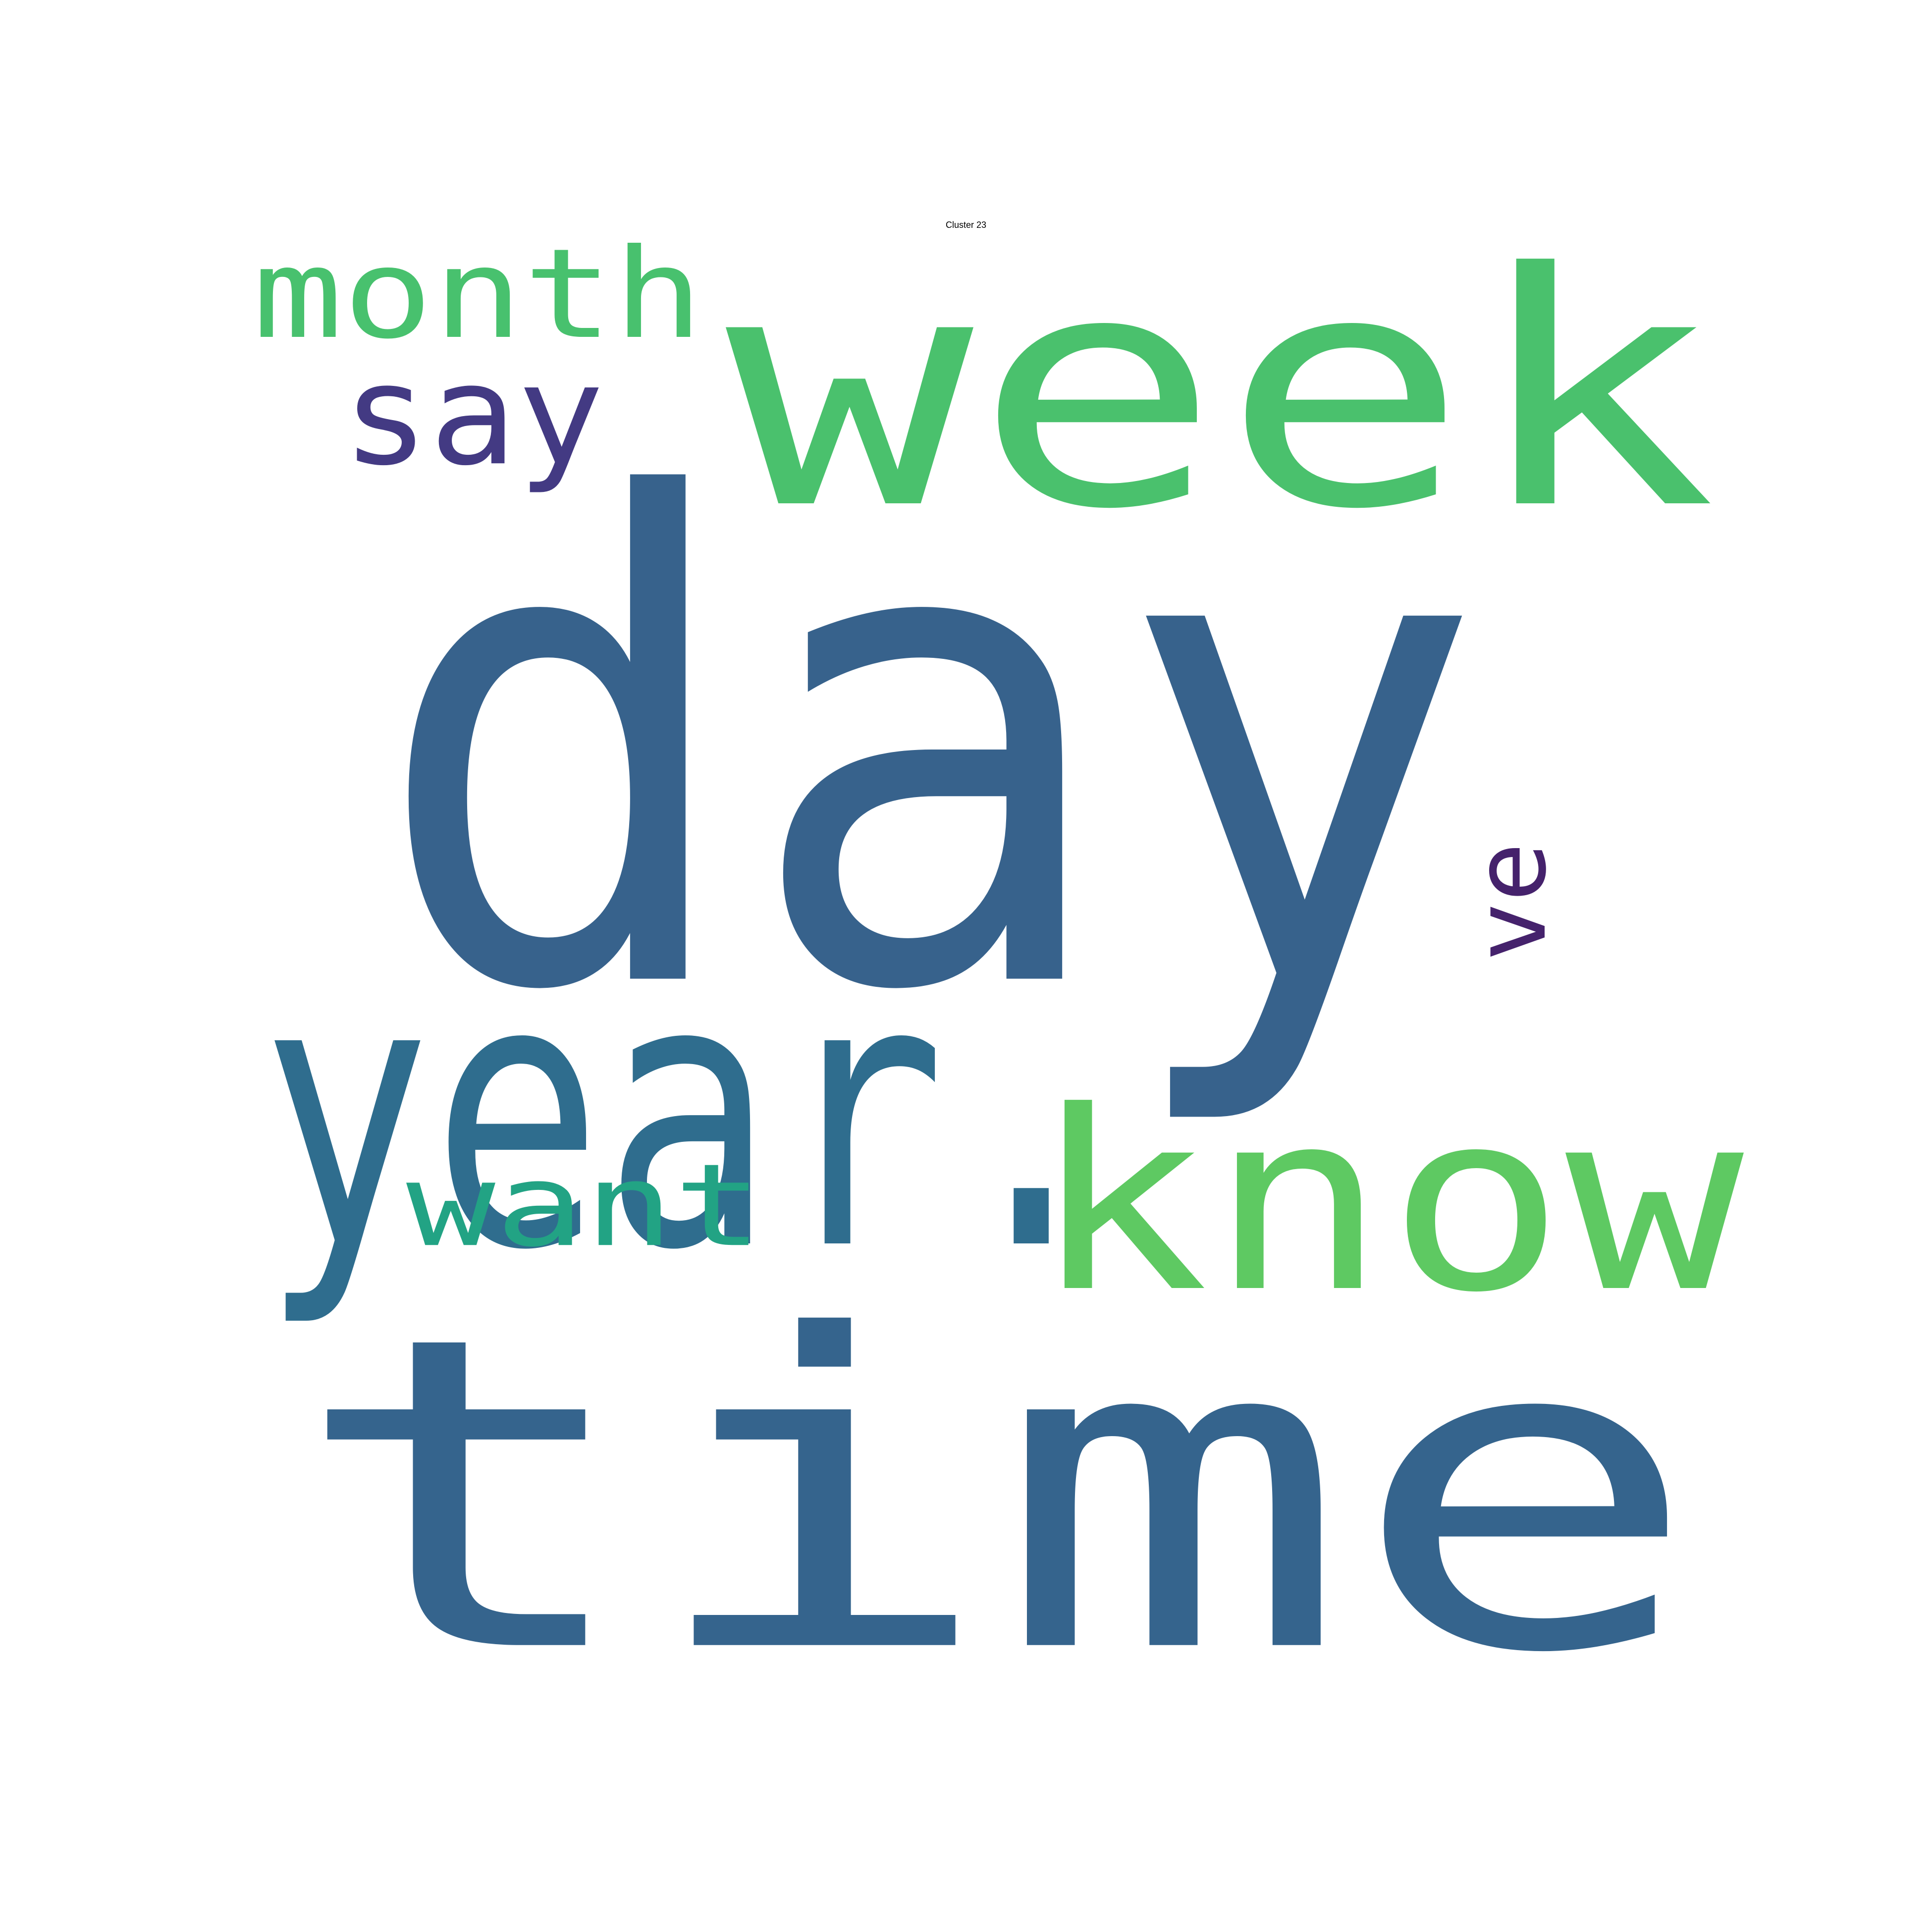 This screenshot has height=1932, width=1932. I want to click on word-week: week, so click(1221, 393).